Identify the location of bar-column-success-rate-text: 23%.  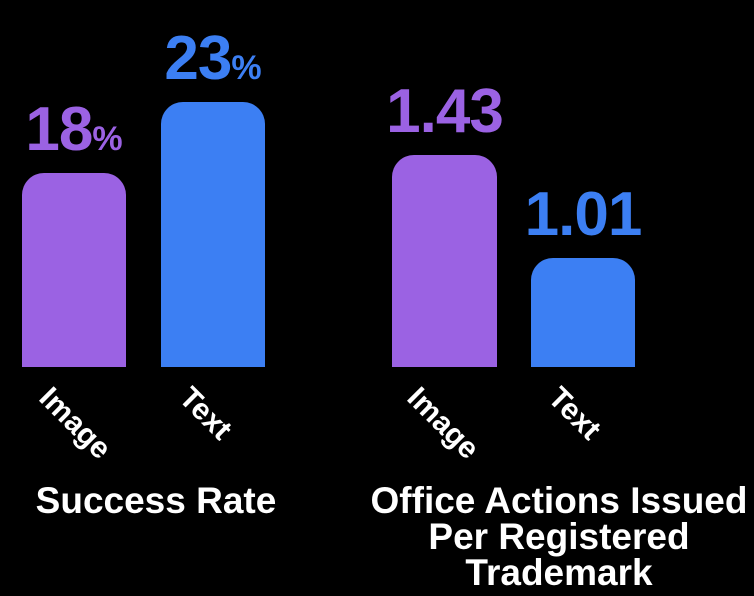
(213, 197).